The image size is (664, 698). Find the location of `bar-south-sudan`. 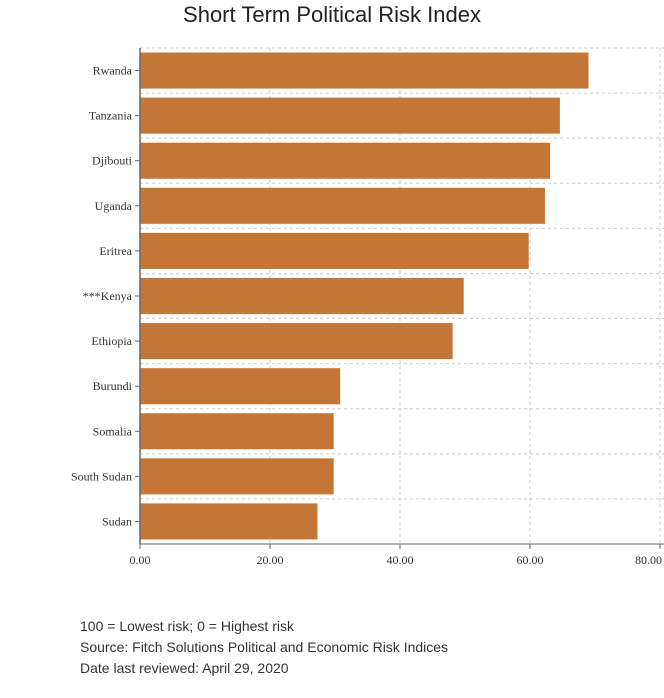

bar-south-sudan is located at coordinates (237, 476).